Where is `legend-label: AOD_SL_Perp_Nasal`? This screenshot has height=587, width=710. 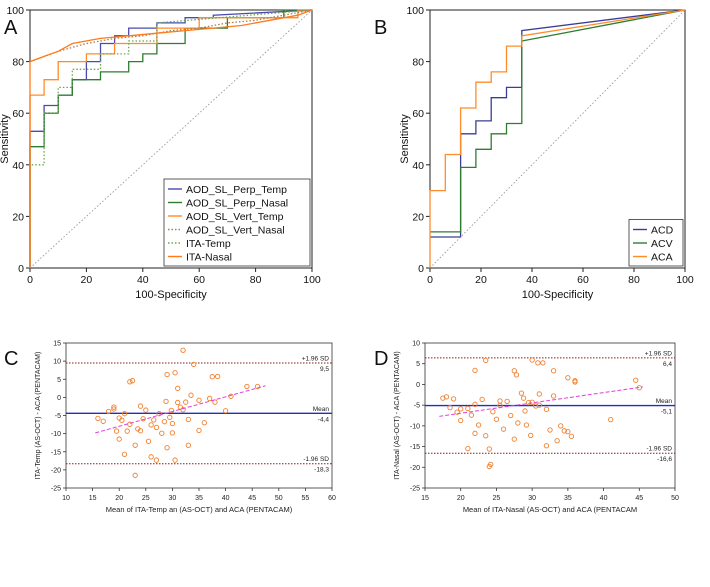
legend-label: AOD_SL_Perp_Nasal is located at coordinates (237, 204).